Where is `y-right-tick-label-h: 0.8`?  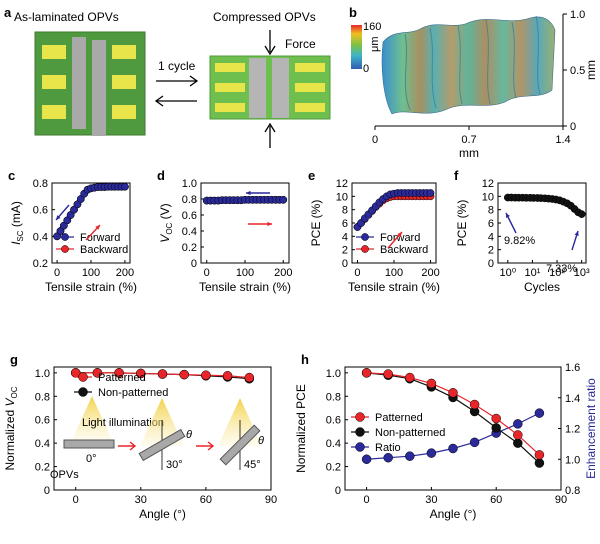
y-right-tick-label-h: 0.8 is located at coordinates (572, 491).